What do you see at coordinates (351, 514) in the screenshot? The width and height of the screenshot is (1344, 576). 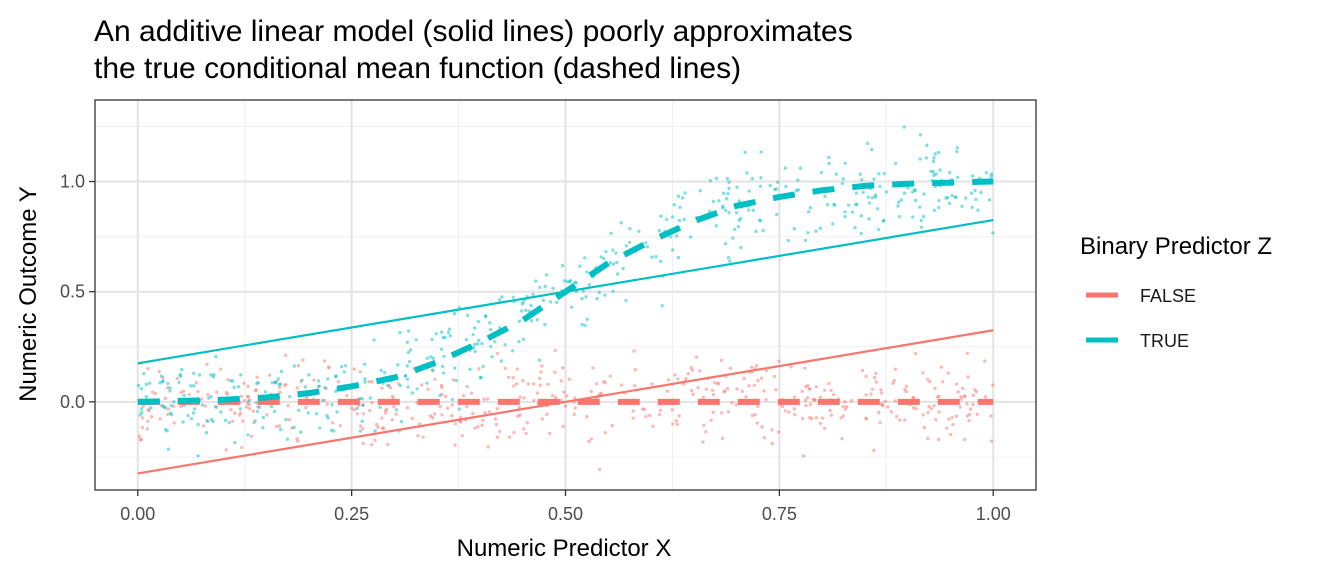 I see `x-tick-label: 0.25` at bounding box center [351, 514].